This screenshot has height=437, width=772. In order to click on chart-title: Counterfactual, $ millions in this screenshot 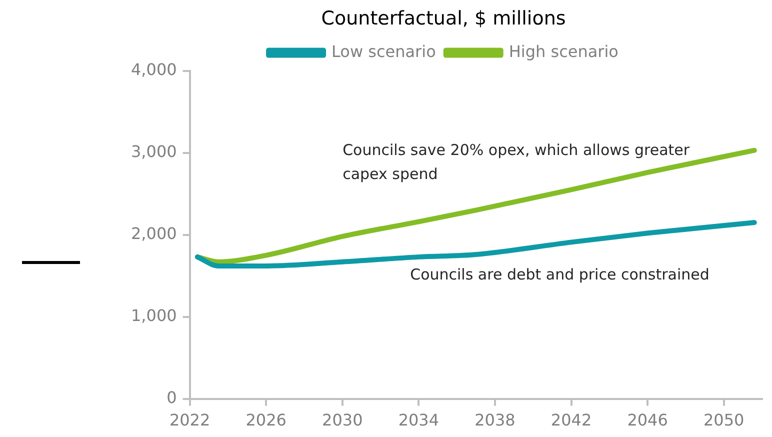, I will do `click(443, 18)`.